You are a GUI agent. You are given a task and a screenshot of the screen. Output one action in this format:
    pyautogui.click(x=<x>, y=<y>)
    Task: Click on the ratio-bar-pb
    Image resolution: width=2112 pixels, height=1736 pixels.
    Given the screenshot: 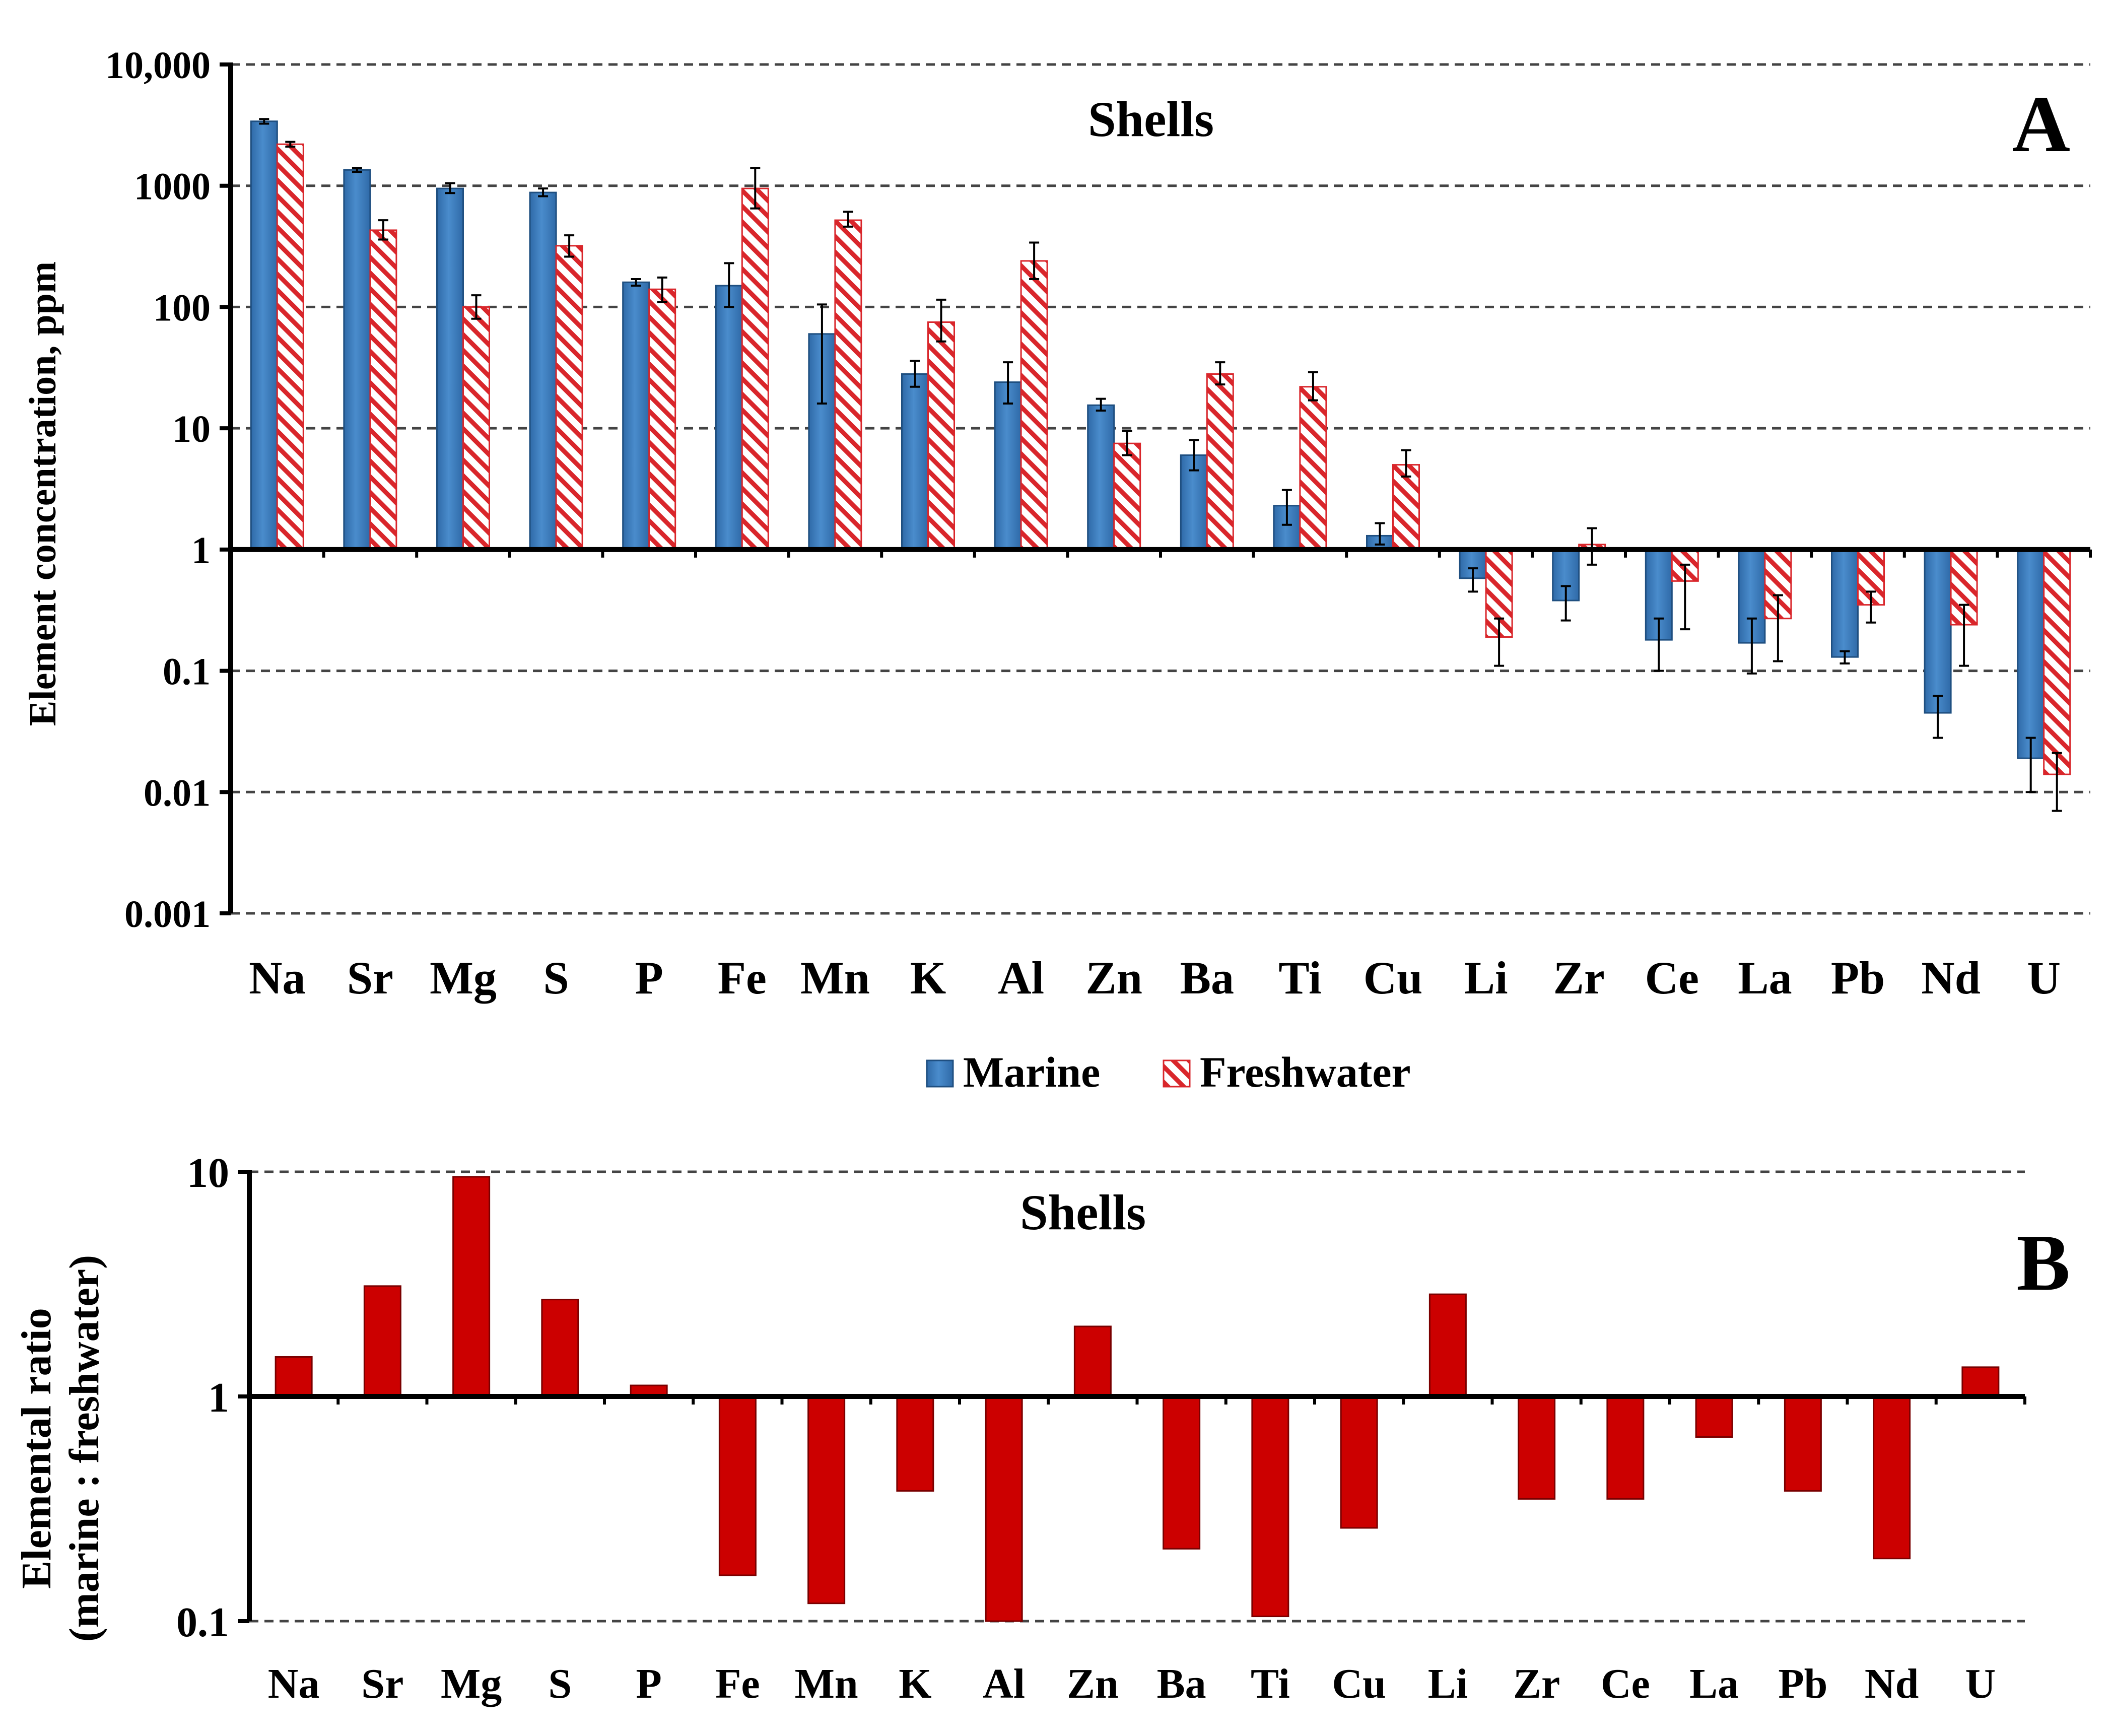 What is the action you would take?
    pyautogui.click(x=1803, y=1443)
    